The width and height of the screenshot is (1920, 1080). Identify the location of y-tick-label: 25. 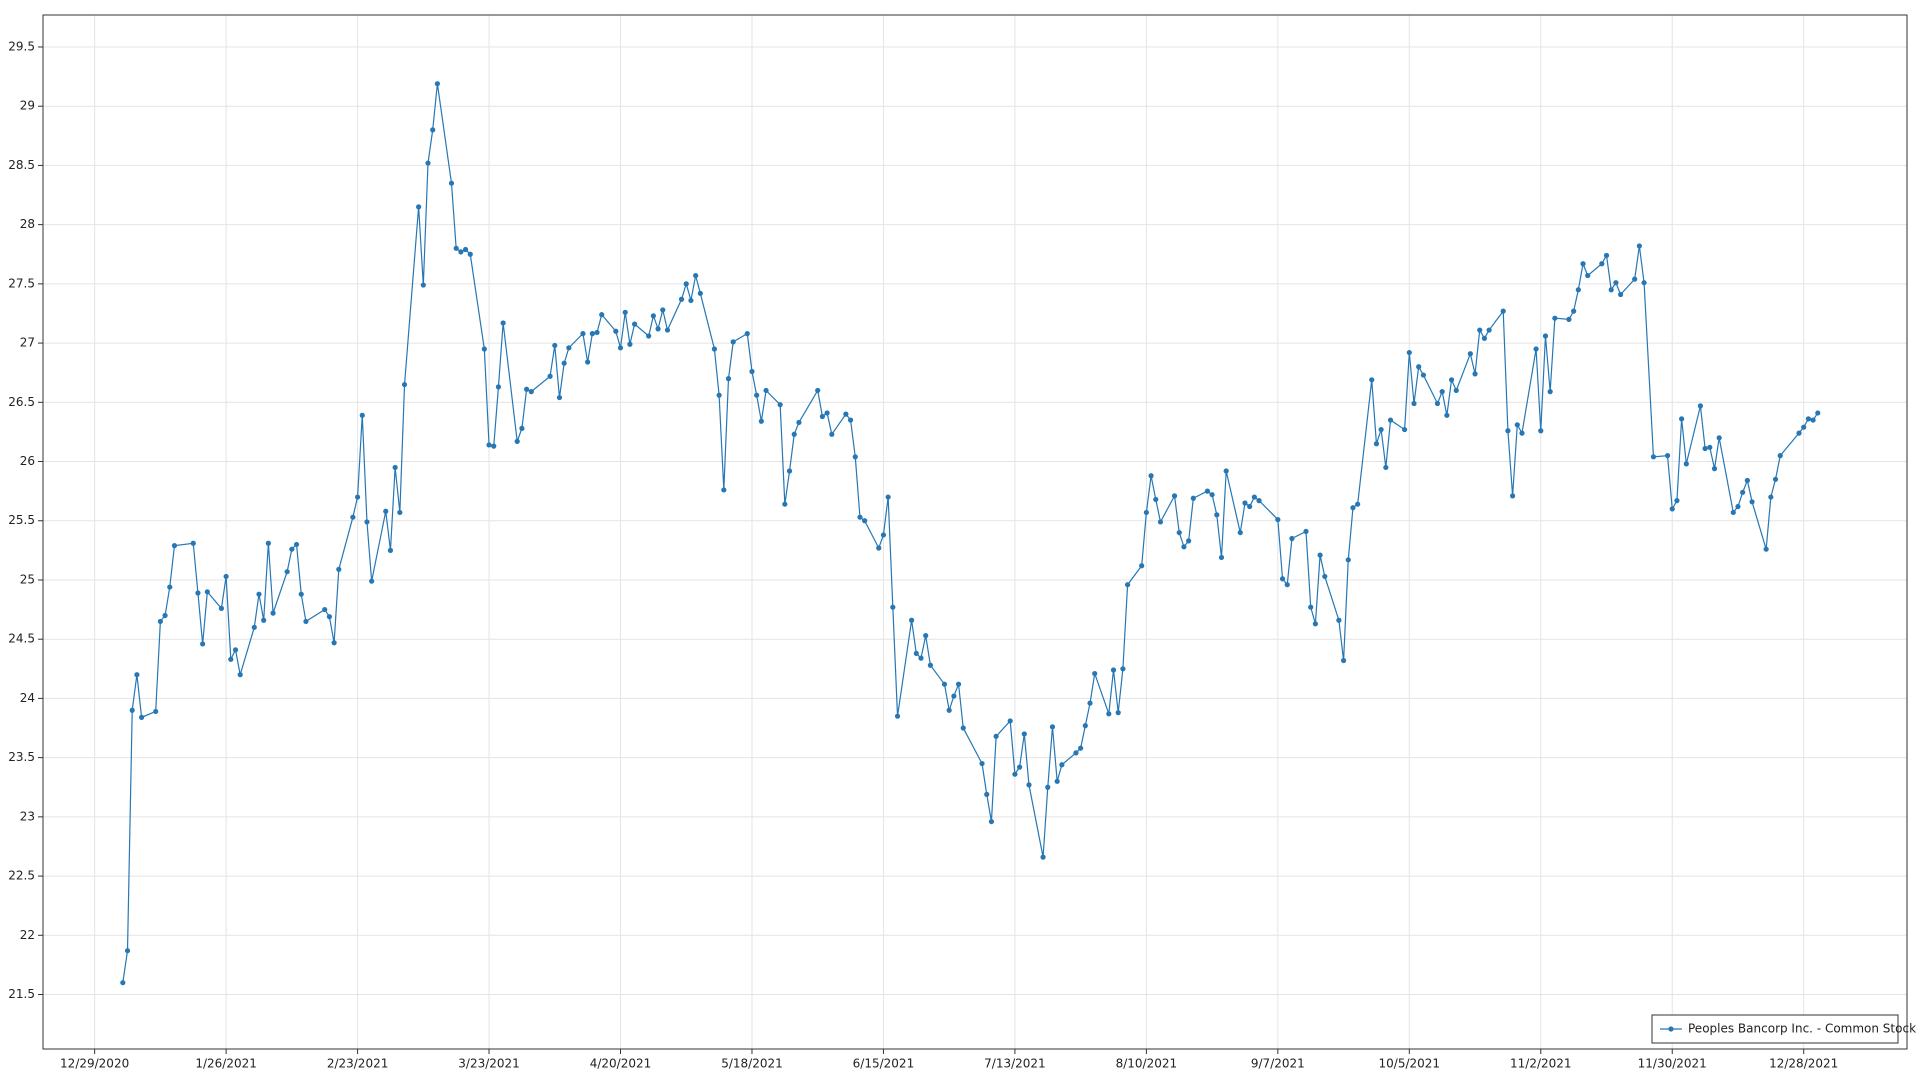
(27, 579).